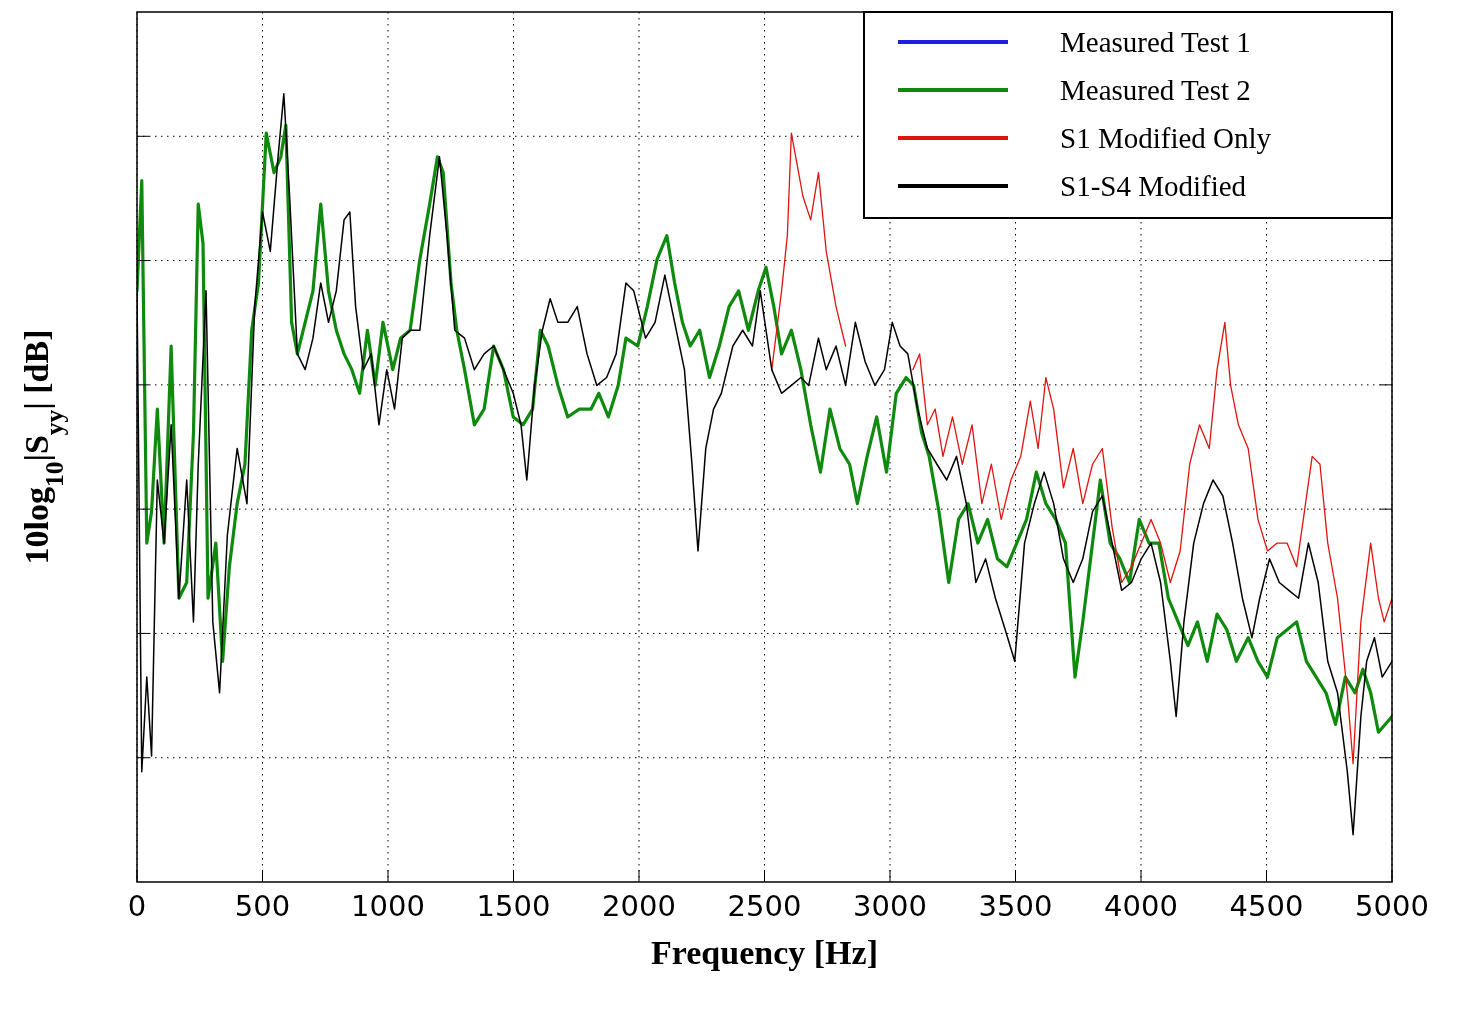 This screenshot has width=1471, height=1010. Describe the element at coordinates (1141, 906) in the screenshot. I see `x-tick-label: 4000` at that location.